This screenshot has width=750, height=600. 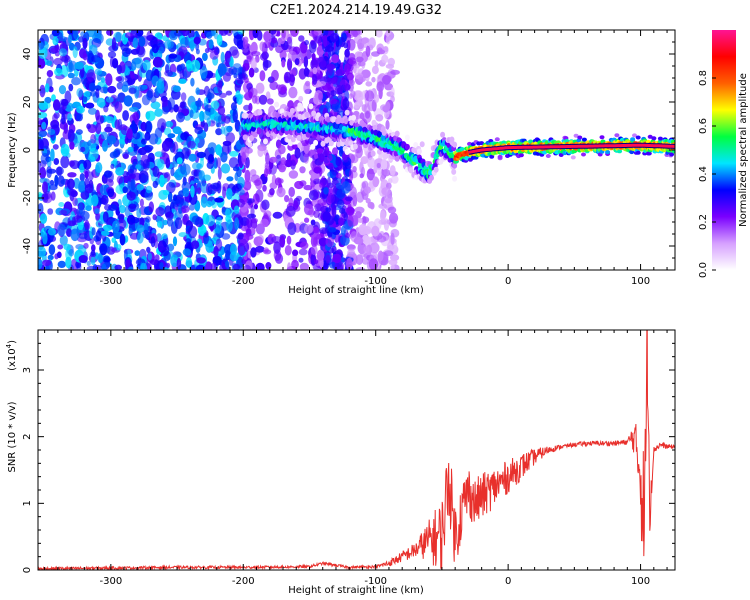 What do you see at coordinates (571, 148) in the screenshot?
I see `spectrogram-ridge-core` at bounding box center [571, 148].